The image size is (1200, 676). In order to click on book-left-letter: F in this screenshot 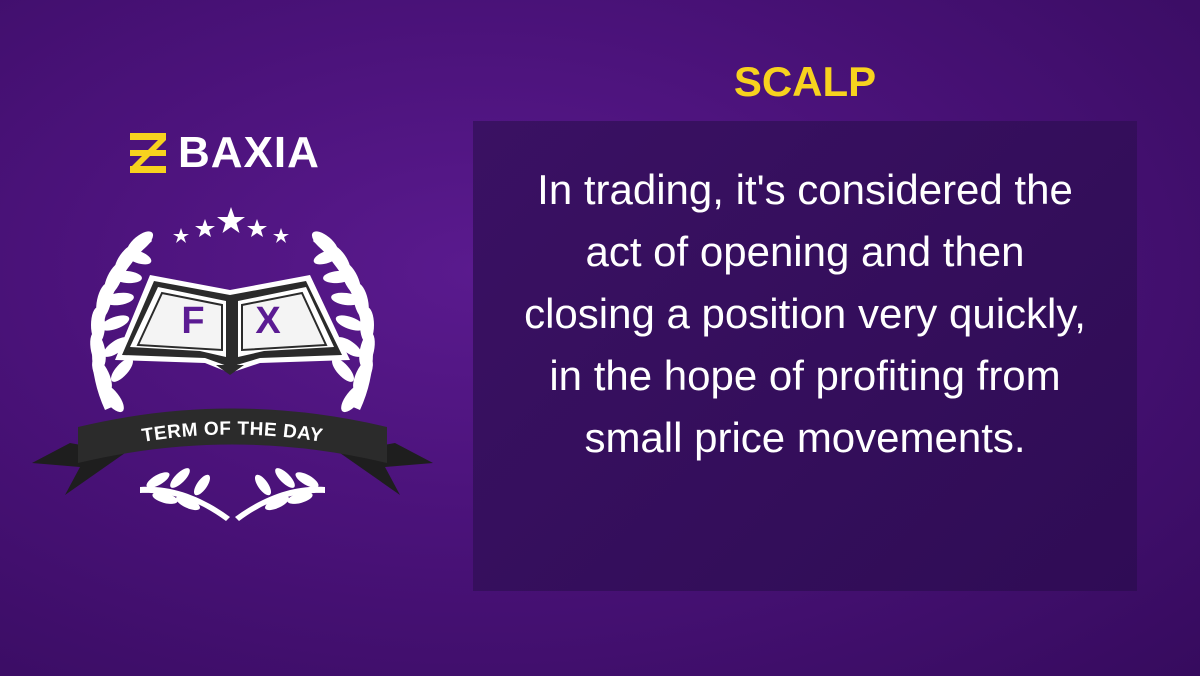, I will do `click(192, 321)`.